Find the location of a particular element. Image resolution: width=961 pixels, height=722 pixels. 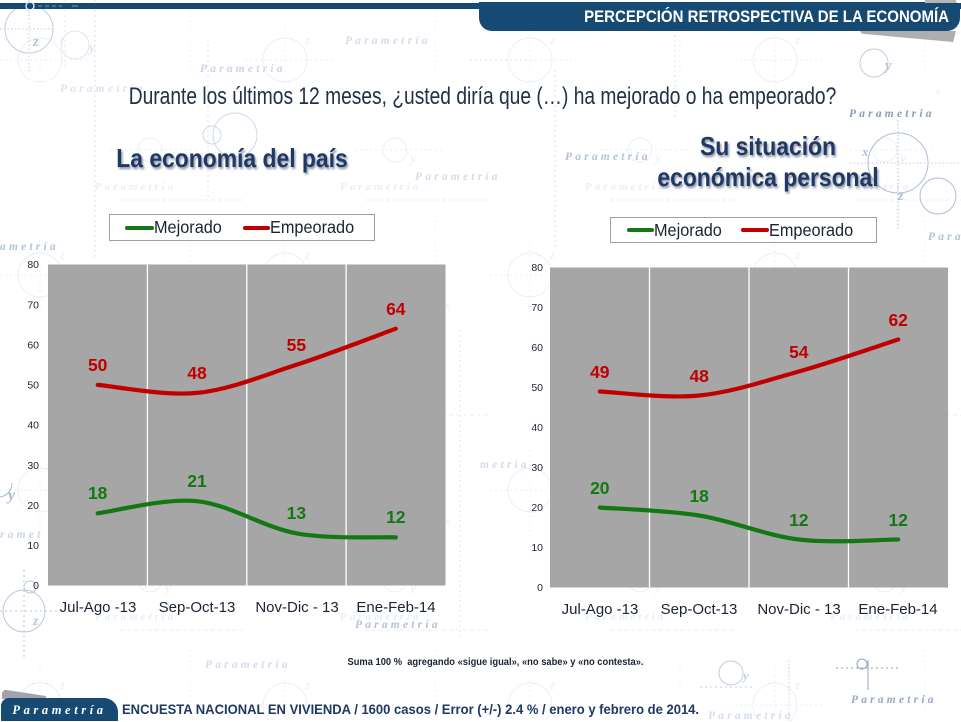

svg-text: 64 is located at coordinates (396, 309).